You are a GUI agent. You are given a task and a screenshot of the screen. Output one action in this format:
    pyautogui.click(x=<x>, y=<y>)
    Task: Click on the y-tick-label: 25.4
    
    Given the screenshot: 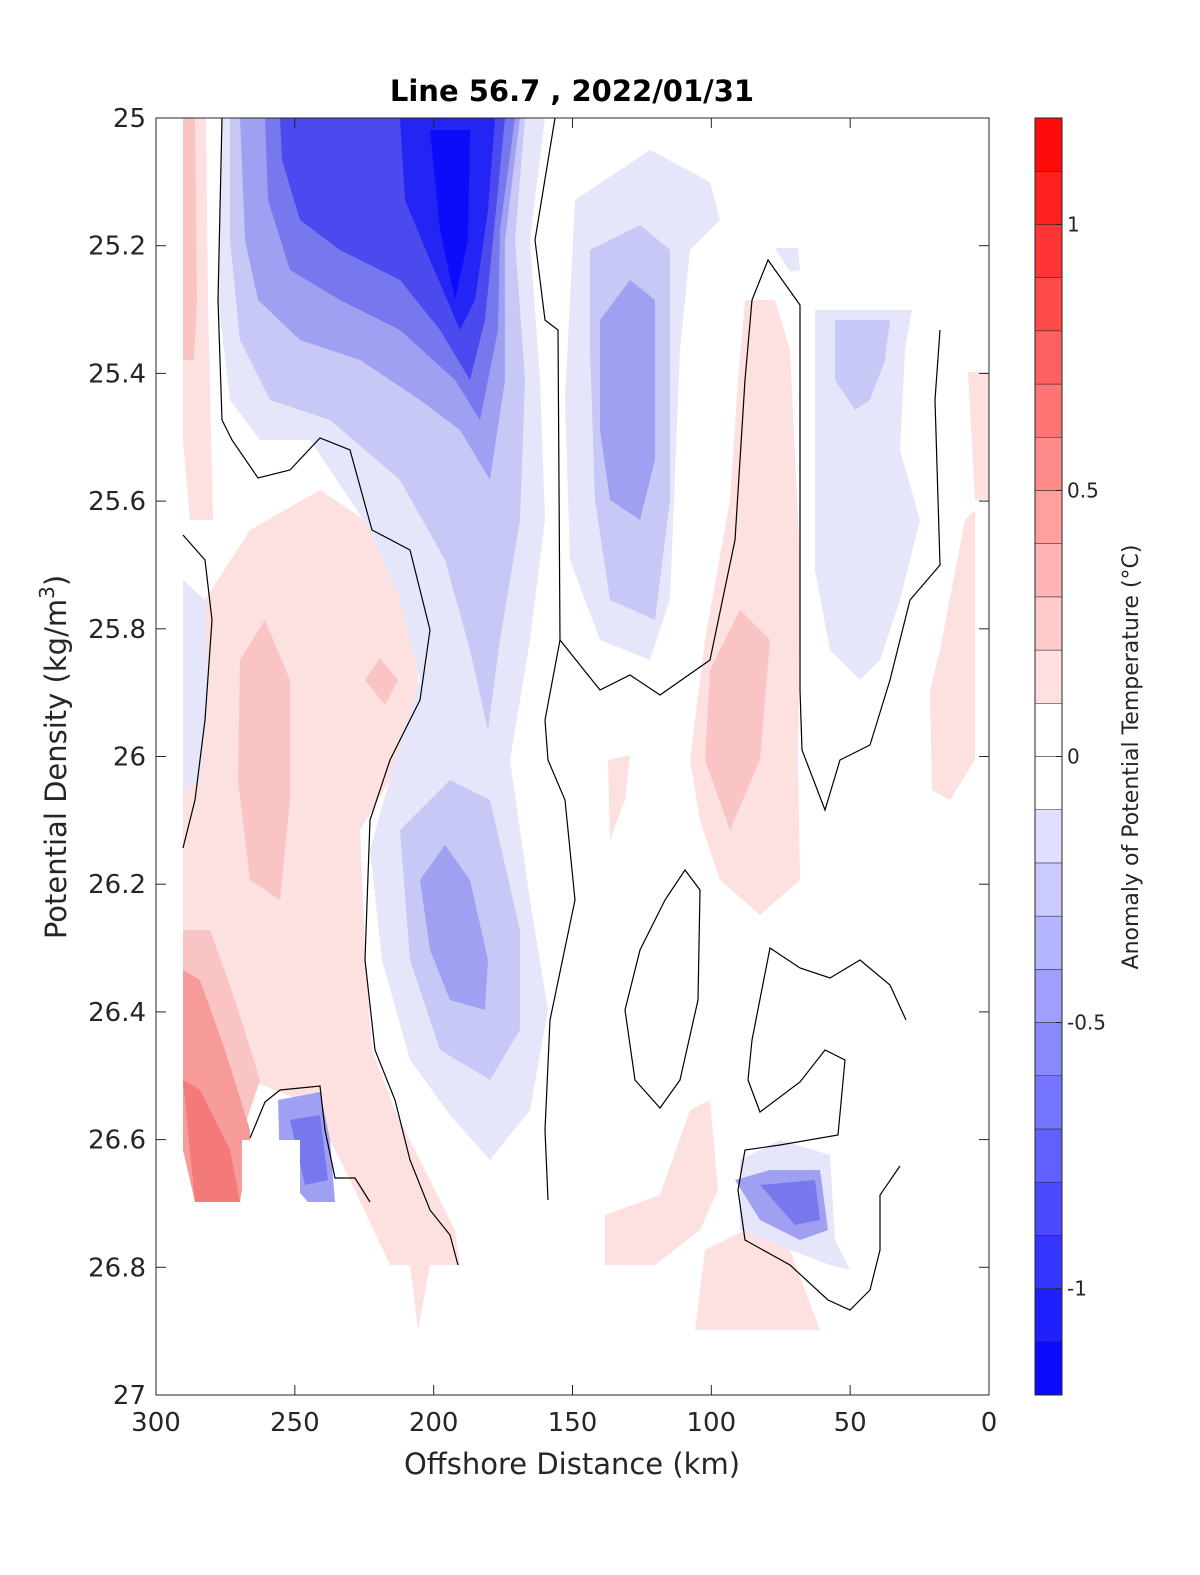 What is the action you would take?
    pyautogui.click(x=117, y=374)
    